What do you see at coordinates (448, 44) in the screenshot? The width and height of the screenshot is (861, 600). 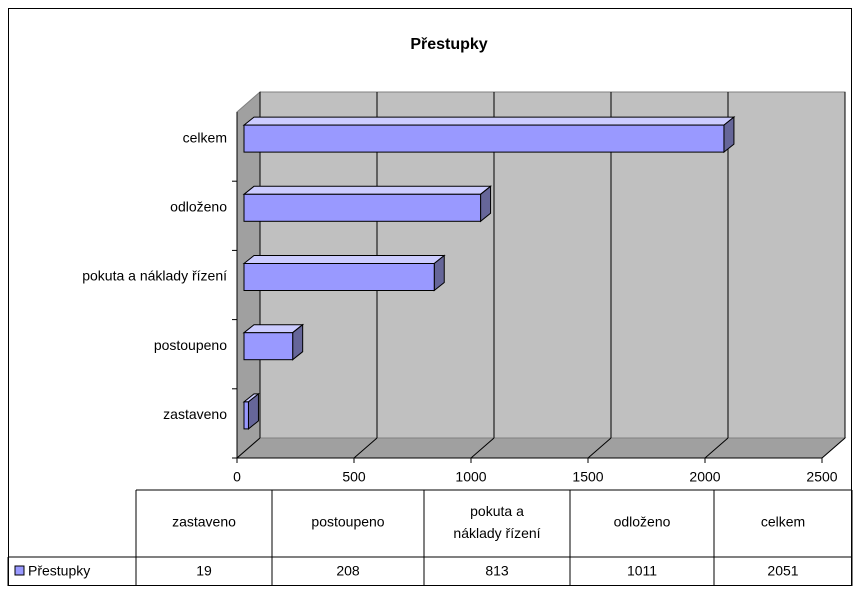 I see `chart-title: Přestupky` at bounding box center [448, 44].